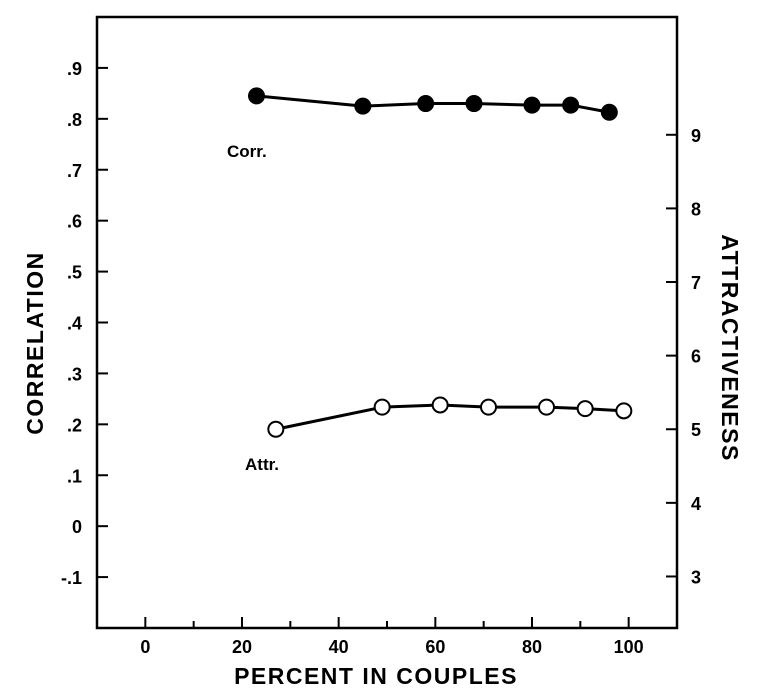 This screenshot has height=696, width=771. Describe the element at coordinates (74, 324) in the screenshot. I see `y-left-tick-label: .4` at that location.